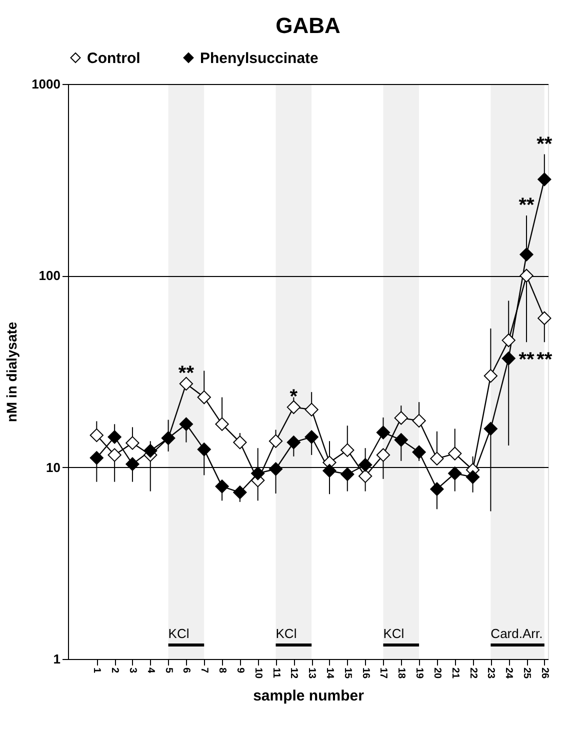 The image size is (586, 742). Describe the element at coordinates (46, 84) in the screenshot. I see `y-tick-label: 1000` at that location.